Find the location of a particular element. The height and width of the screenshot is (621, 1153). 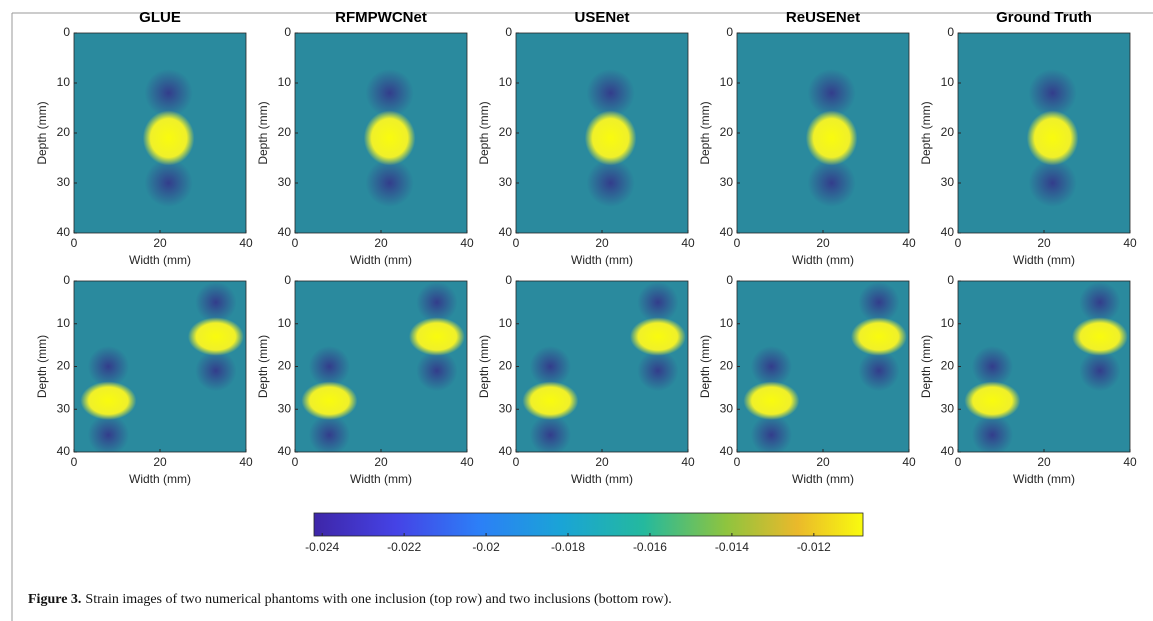

colorbar-tick-label: -0.016 is located at coordinates (650, 547).